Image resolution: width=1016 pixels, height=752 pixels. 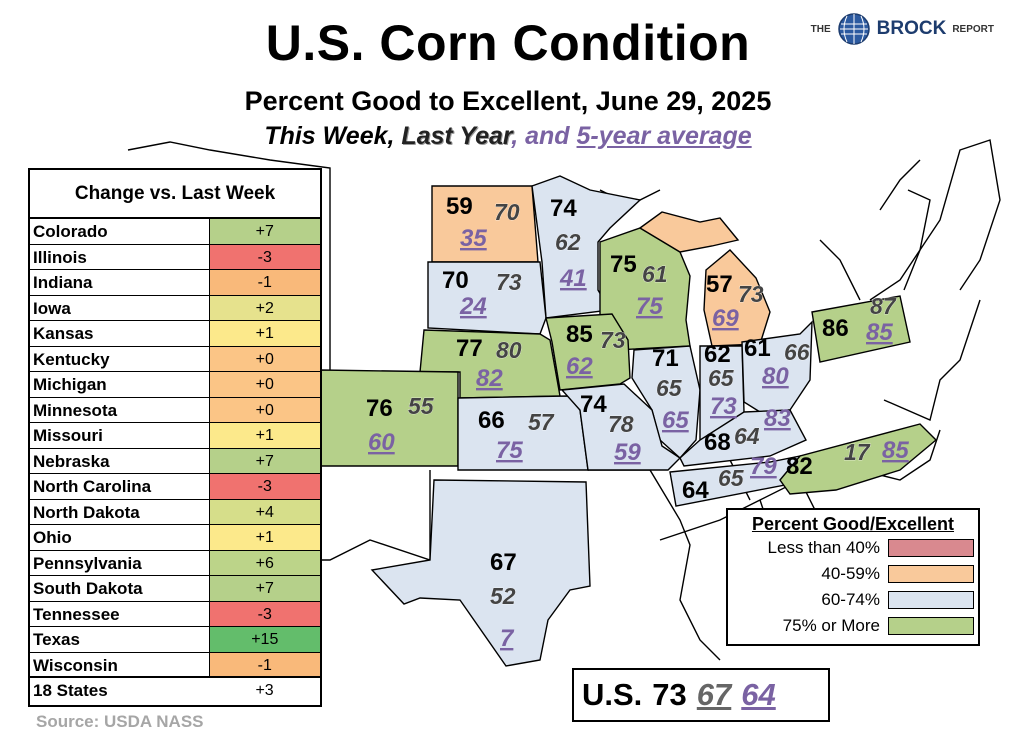 I want to click on state-IA, so click(x=588, y=352).